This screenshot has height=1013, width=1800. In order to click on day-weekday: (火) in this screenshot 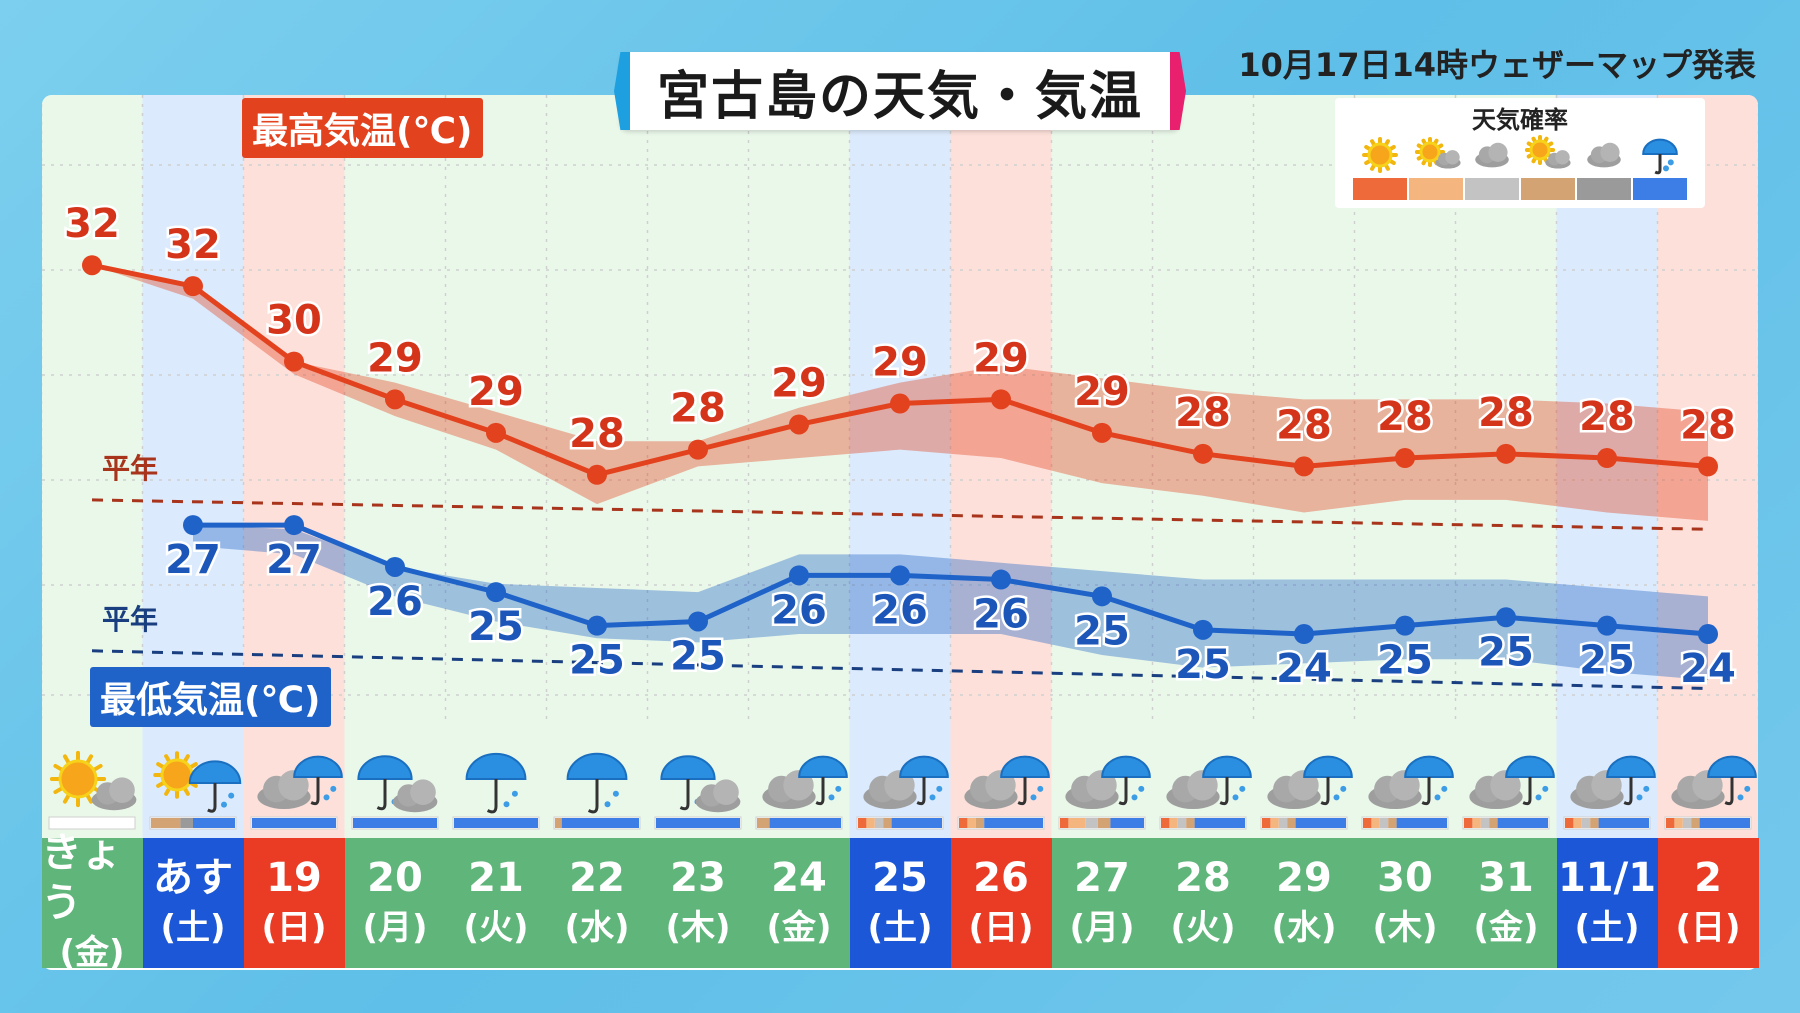, I will do `click(1203, 928)`.